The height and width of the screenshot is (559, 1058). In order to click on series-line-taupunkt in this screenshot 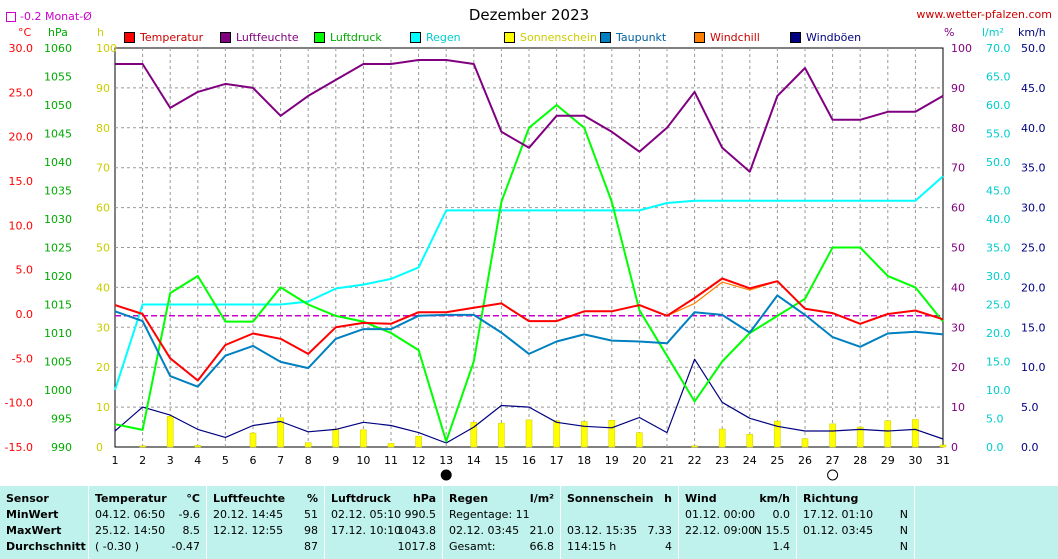, I will do `click(529, 341)`.